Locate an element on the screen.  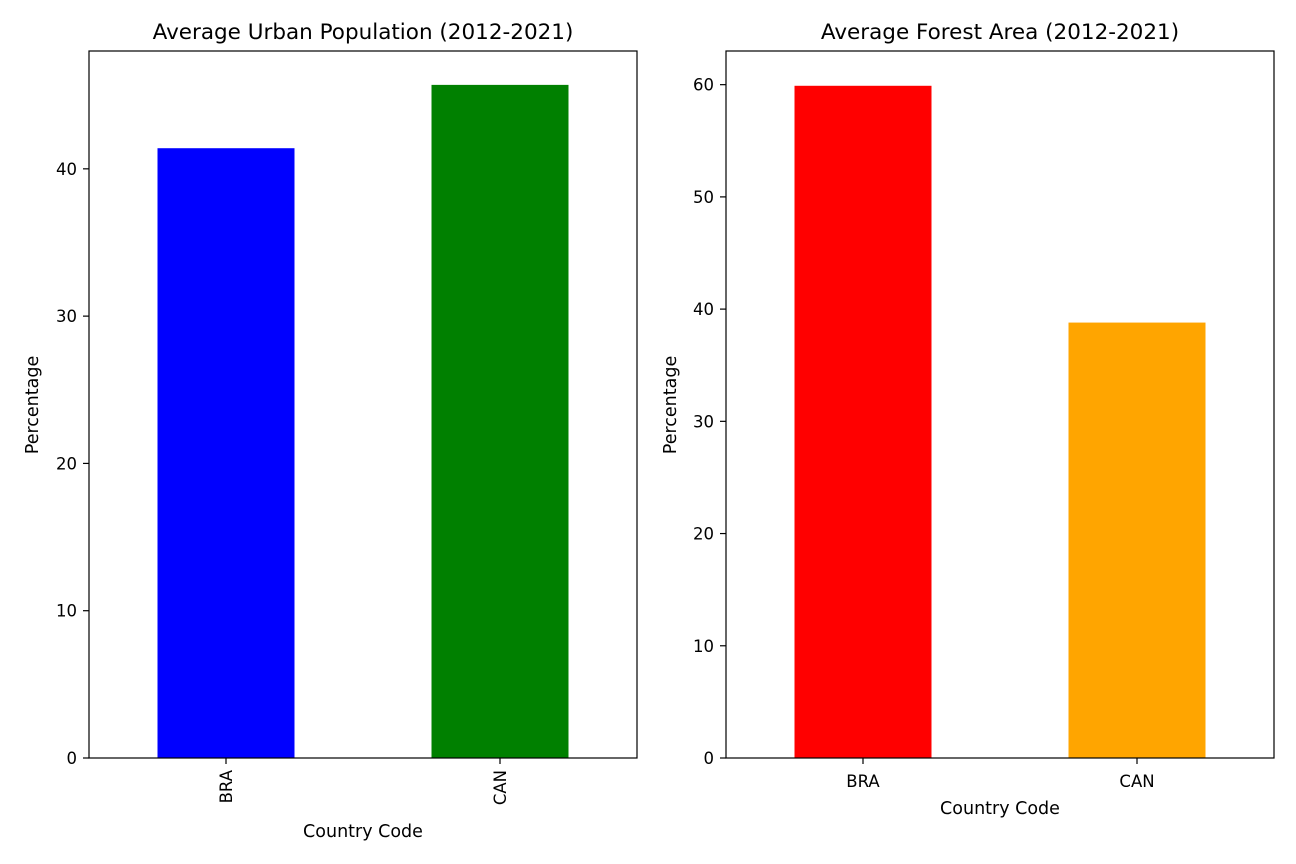
chart-title: Average Forest Area (2012-2021) is located at coordinates (1000, 32).